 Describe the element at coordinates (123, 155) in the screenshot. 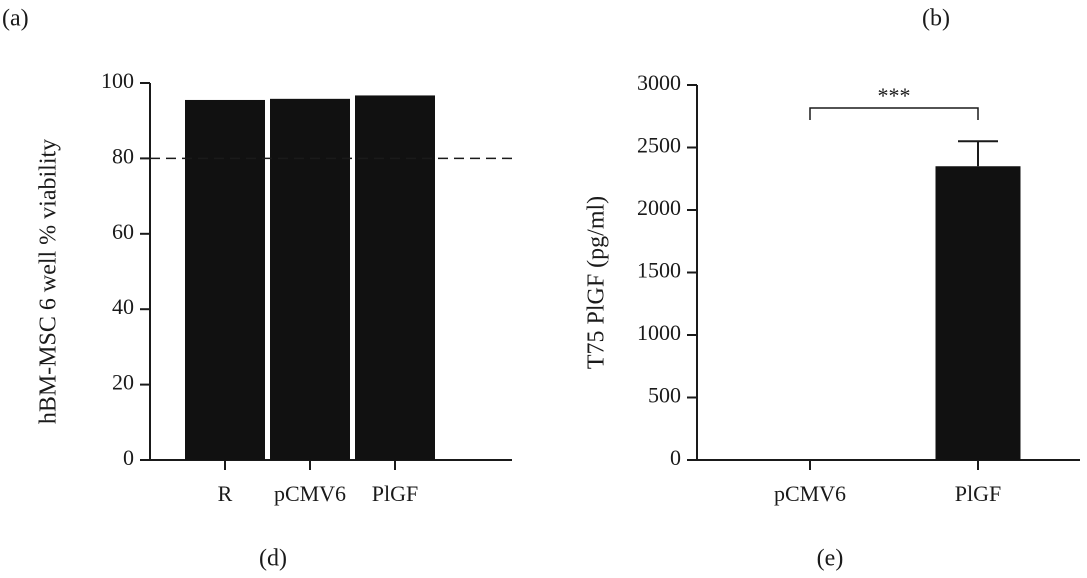

I see `y-tick-label: 80` at that location.